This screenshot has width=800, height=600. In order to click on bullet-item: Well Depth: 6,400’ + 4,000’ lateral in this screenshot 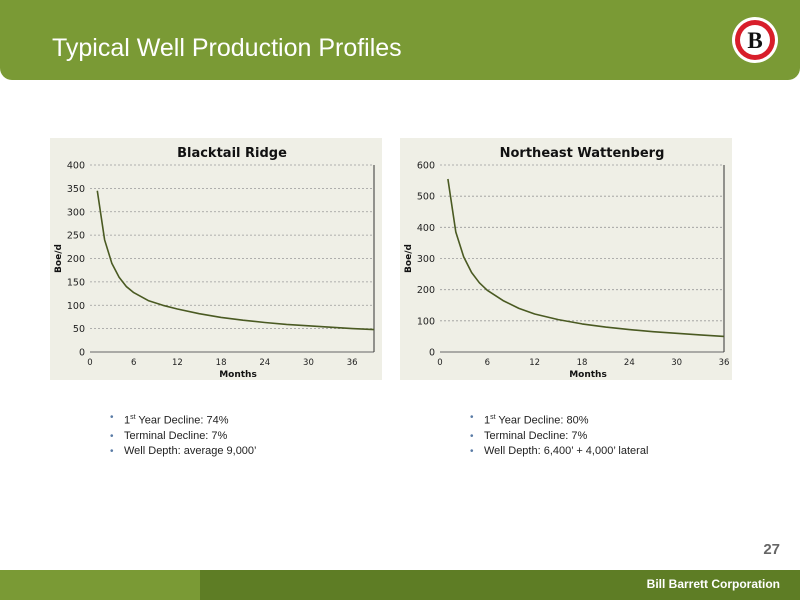, I will do `click(558, 451)`.